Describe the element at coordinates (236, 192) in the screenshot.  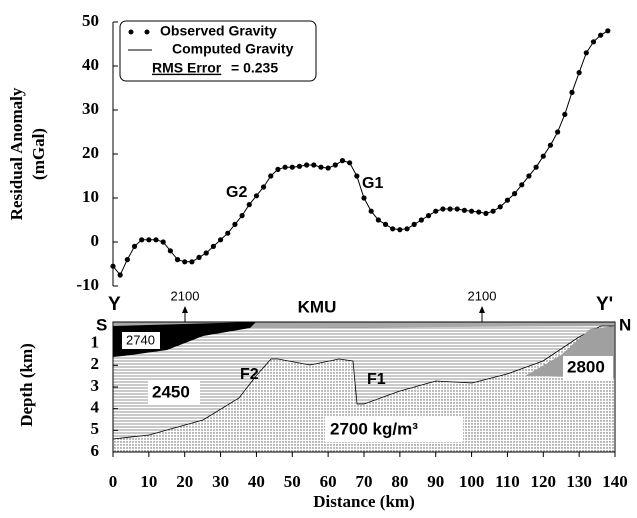
I see `annotation: G2` at that location.